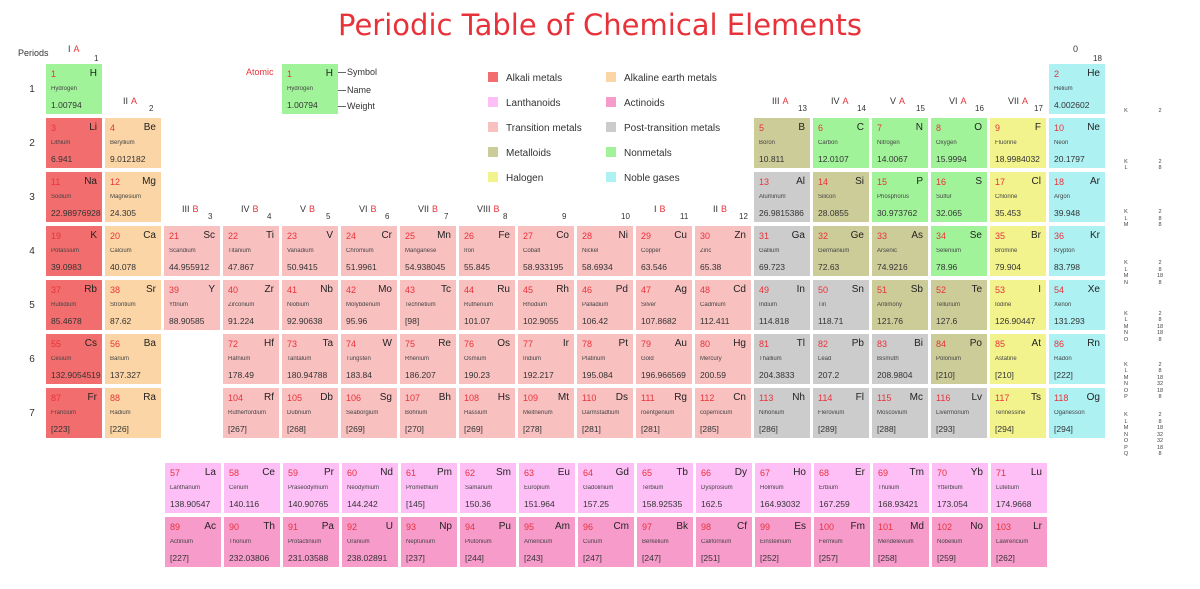 The height and width of the screenshot is (589, 1200). I want to click on element-te: 52 Te Tellurium 127.6, so click(959, 305).